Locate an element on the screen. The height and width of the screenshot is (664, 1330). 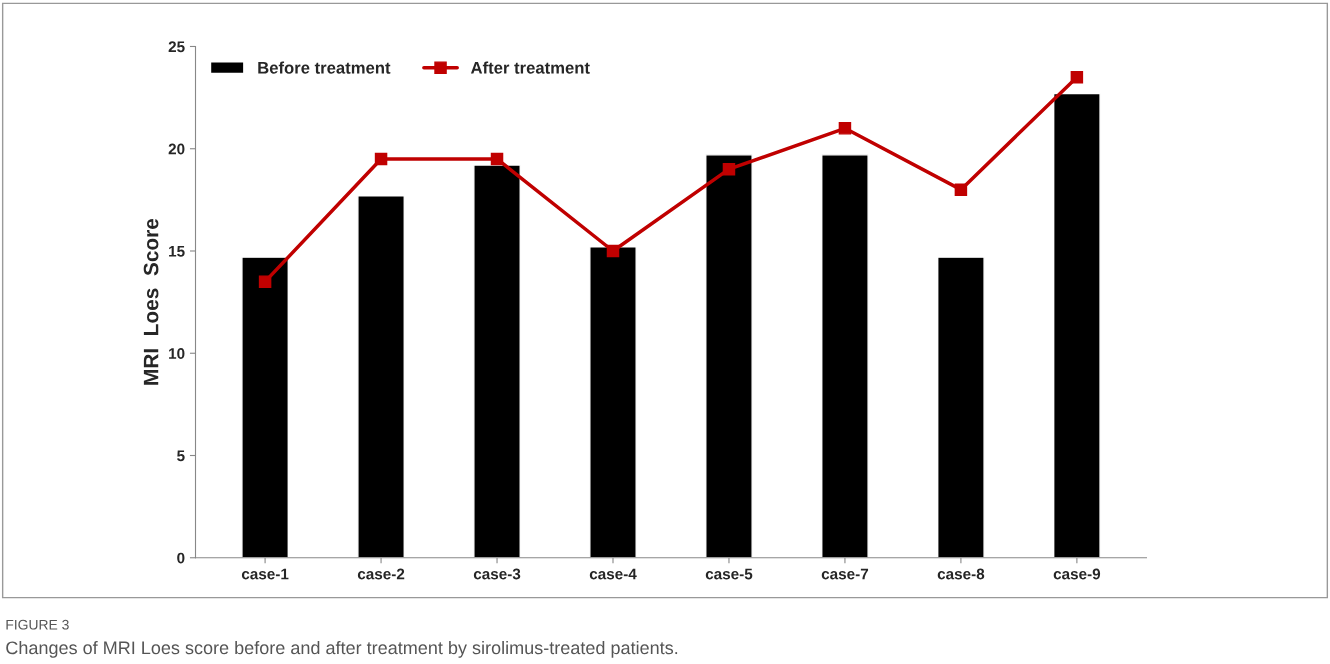
y-tick-label: 5 is located at coordinates (181, 456).